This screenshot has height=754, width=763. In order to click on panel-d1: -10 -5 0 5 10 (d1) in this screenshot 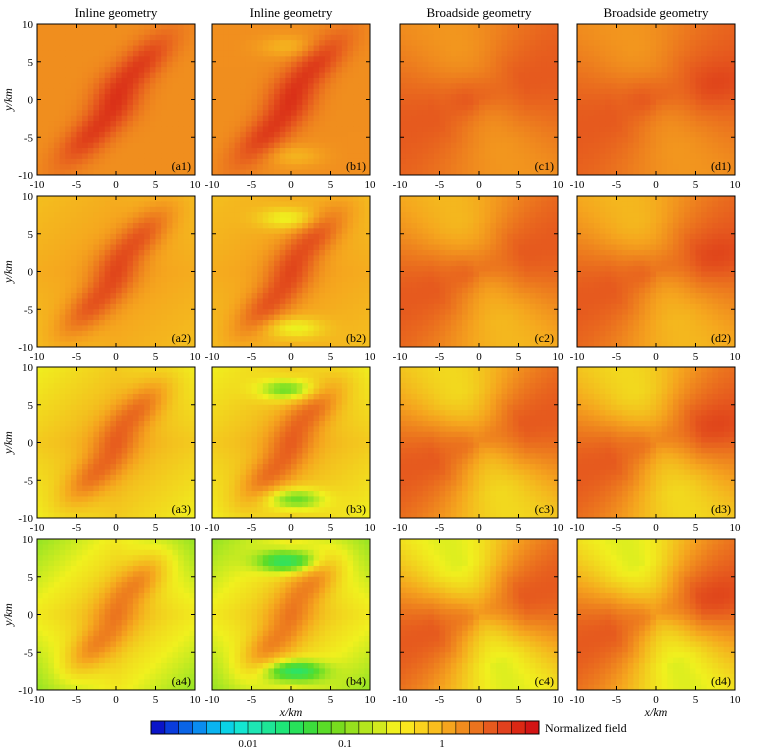, I will do `click(656, 107)`.